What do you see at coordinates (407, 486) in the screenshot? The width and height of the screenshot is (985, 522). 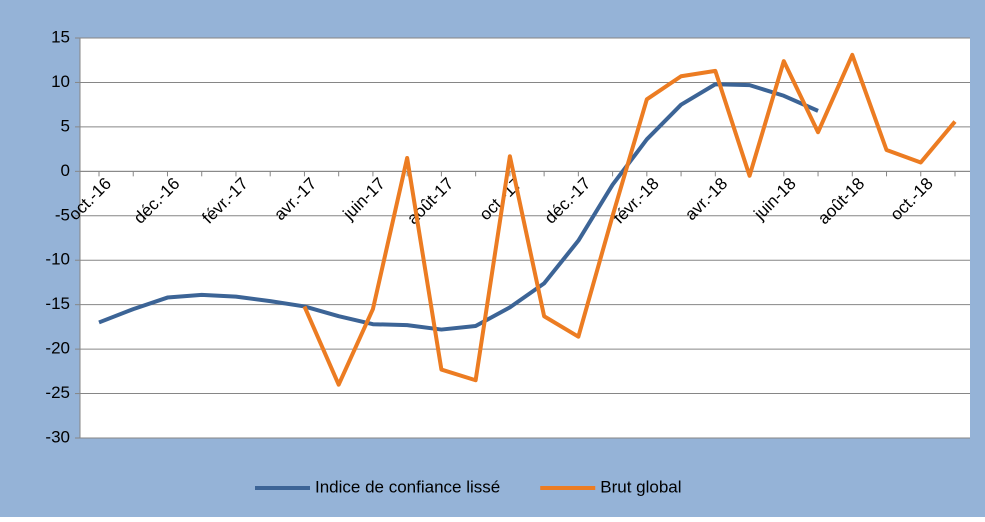 I see `legend-label: Indice de confiance lissé` at bounding box center [407, 486].